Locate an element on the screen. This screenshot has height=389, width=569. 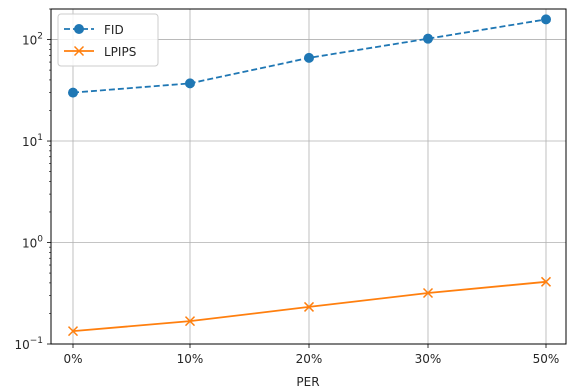
x-tick-label: 0% is located at coordinates (72, 359).